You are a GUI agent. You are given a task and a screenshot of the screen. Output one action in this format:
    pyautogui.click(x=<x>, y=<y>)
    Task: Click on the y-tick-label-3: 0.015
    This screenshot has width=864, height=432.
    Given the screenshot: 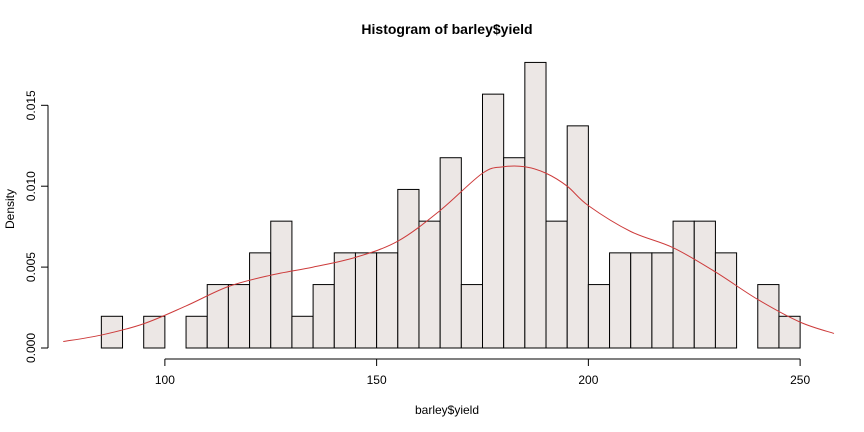 What is the action you would take?
    pyautogui.click(x=31, y=105)
    